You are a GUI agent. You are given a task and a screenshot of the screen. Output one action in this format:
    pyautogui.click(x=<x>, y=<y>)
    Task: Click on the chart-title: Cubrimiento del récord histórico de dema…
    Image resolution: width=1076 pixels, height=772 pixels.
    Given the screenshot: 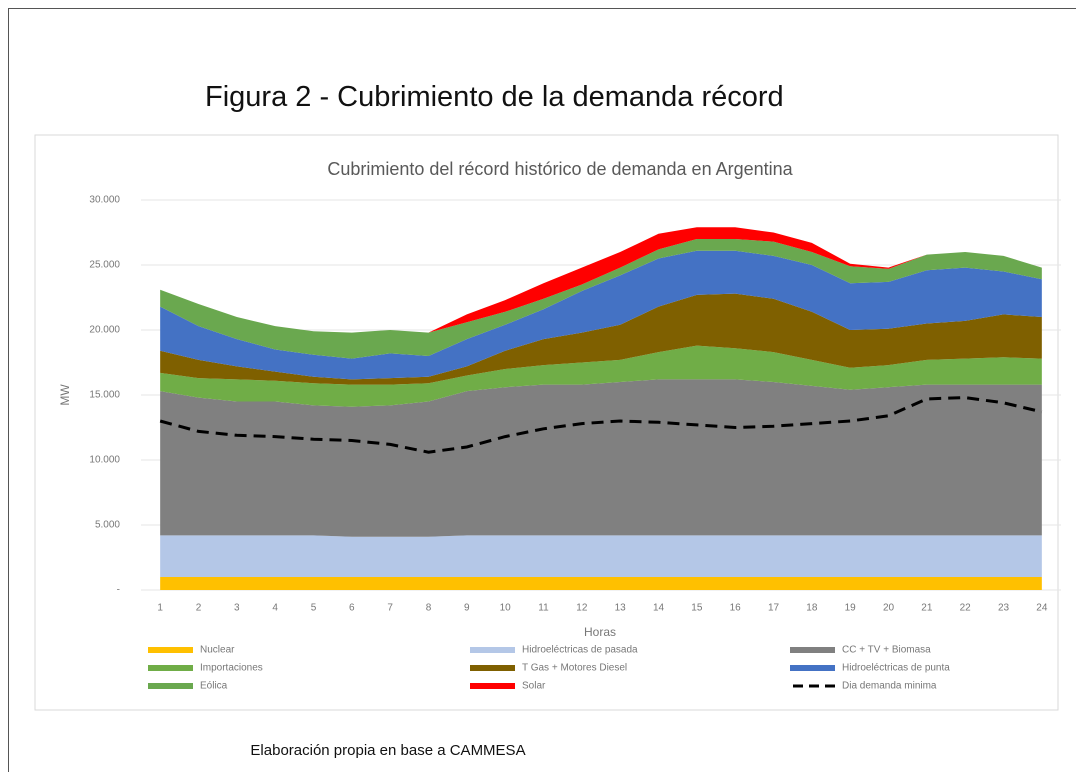 What is the action you would take?
    pyautogui.click(x=560, y=169)
    